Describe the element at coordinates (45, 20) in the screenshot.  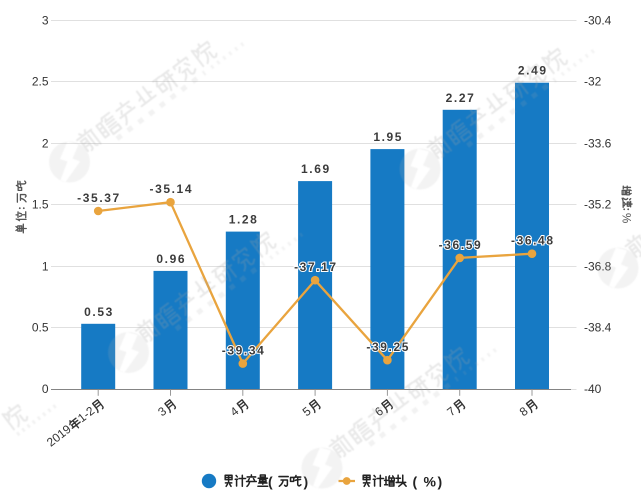
I see `svg-text: 3` at that location.